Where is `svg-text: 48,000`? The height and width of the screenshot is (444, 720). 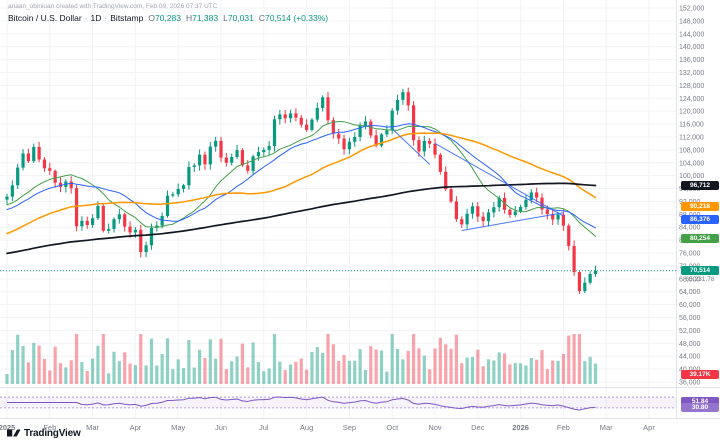 svg-text: 48,000 is located at coordinates (690, 344).